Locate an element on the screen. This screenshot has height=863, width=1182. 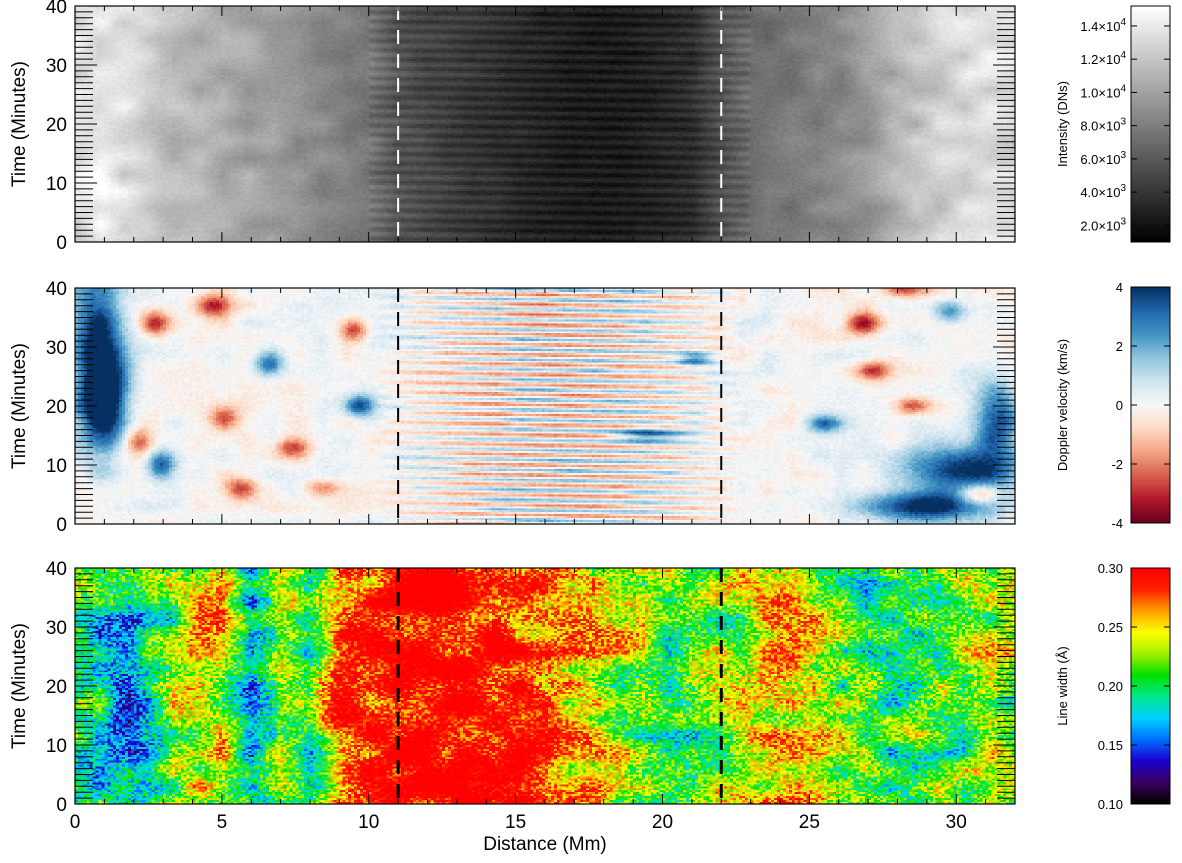
colorbar-label: Doppler velocity (km/s) is located at coordinates (1062, 405).